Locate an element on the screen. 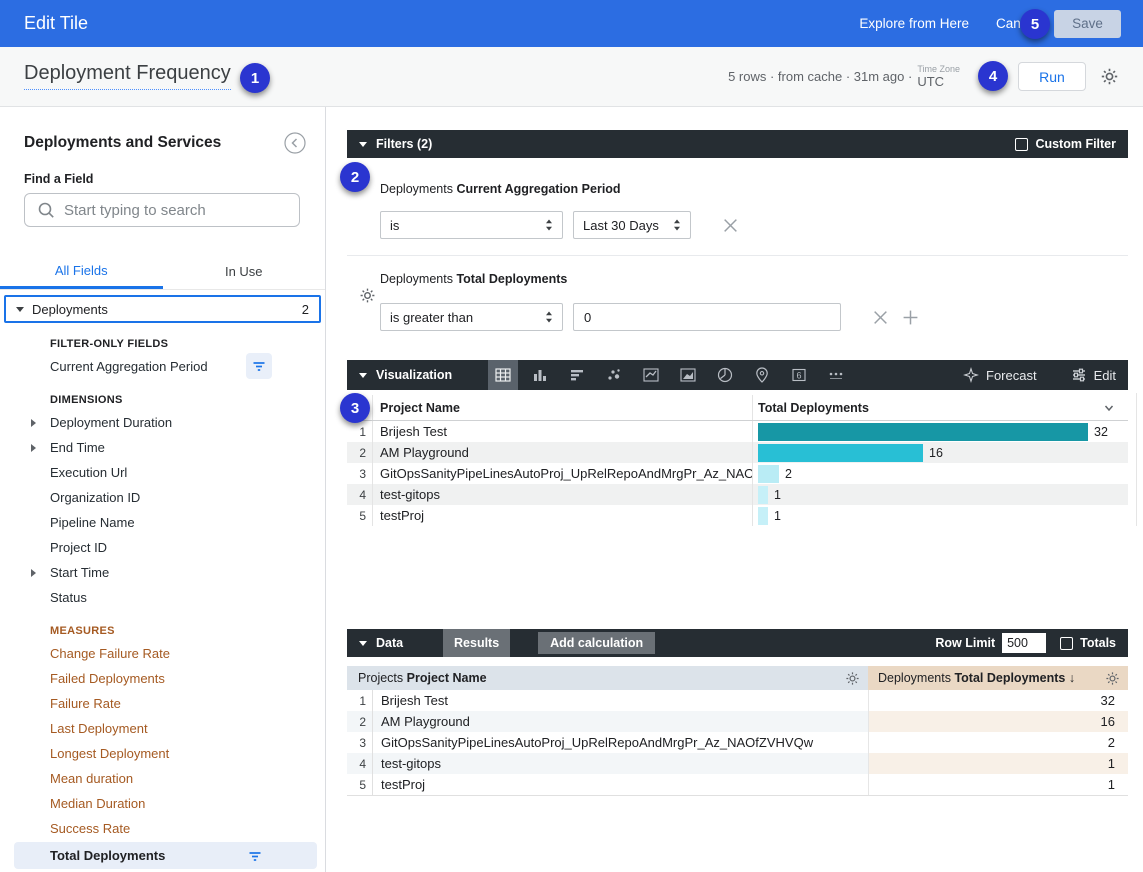 This screenshot has height=872, width=1143. column-chart-icon is located at coordinates (540, 375).